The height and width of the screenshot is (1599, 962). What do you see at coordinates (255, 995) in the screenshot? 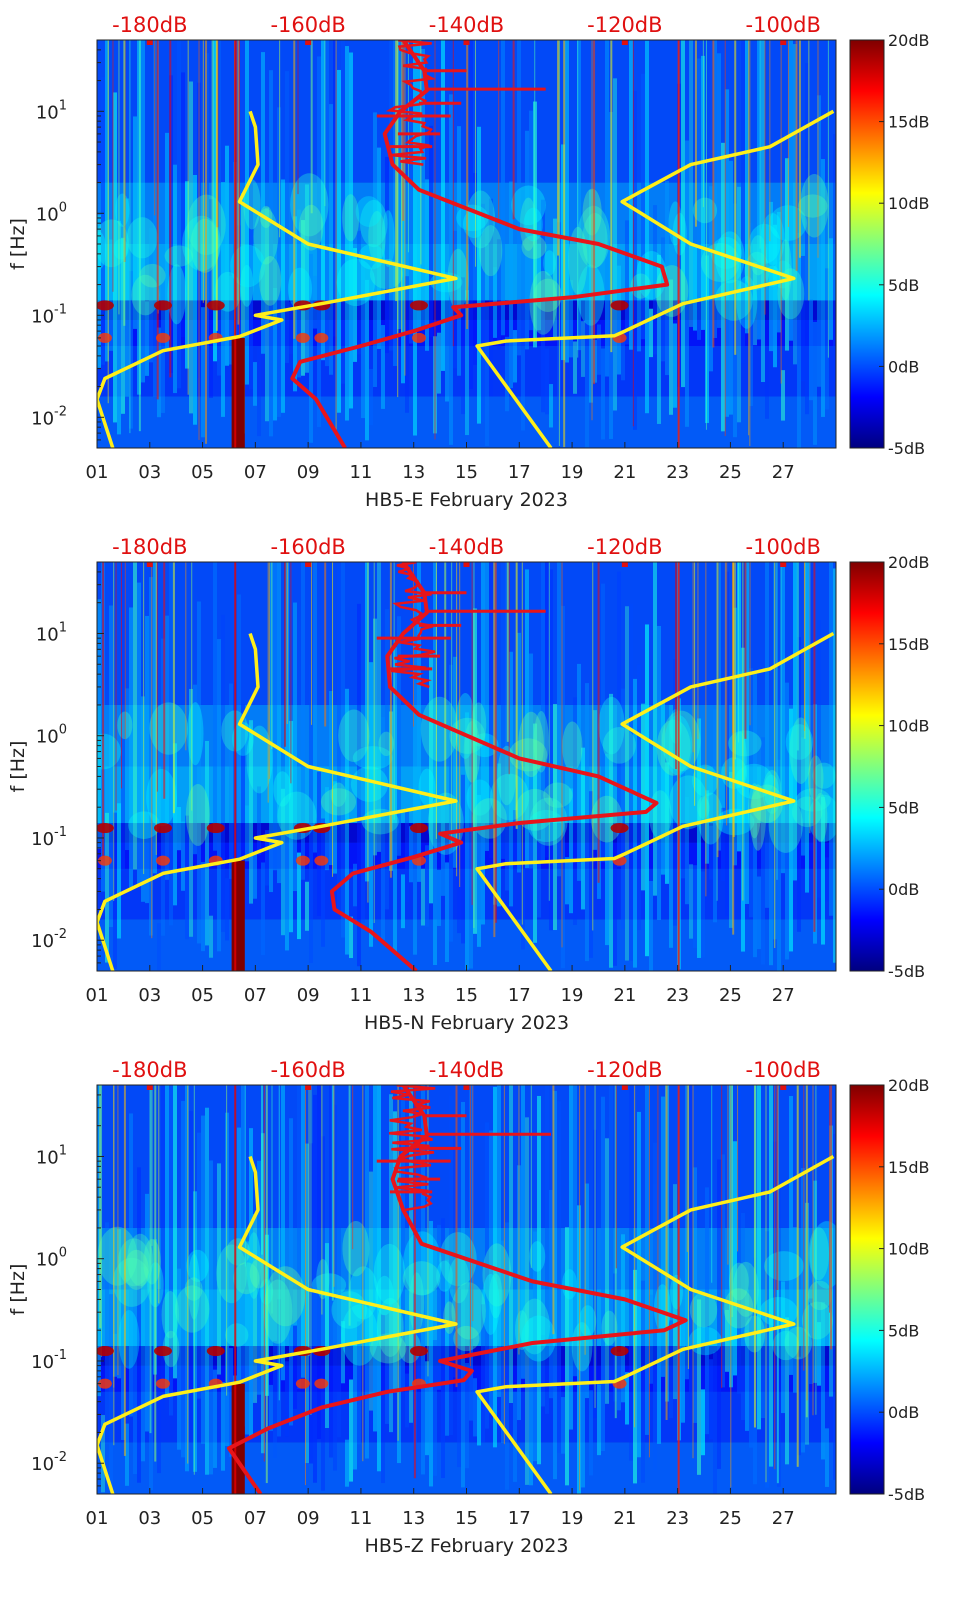
I see `x-tick-label: 07` at bounding box center [255, 995].